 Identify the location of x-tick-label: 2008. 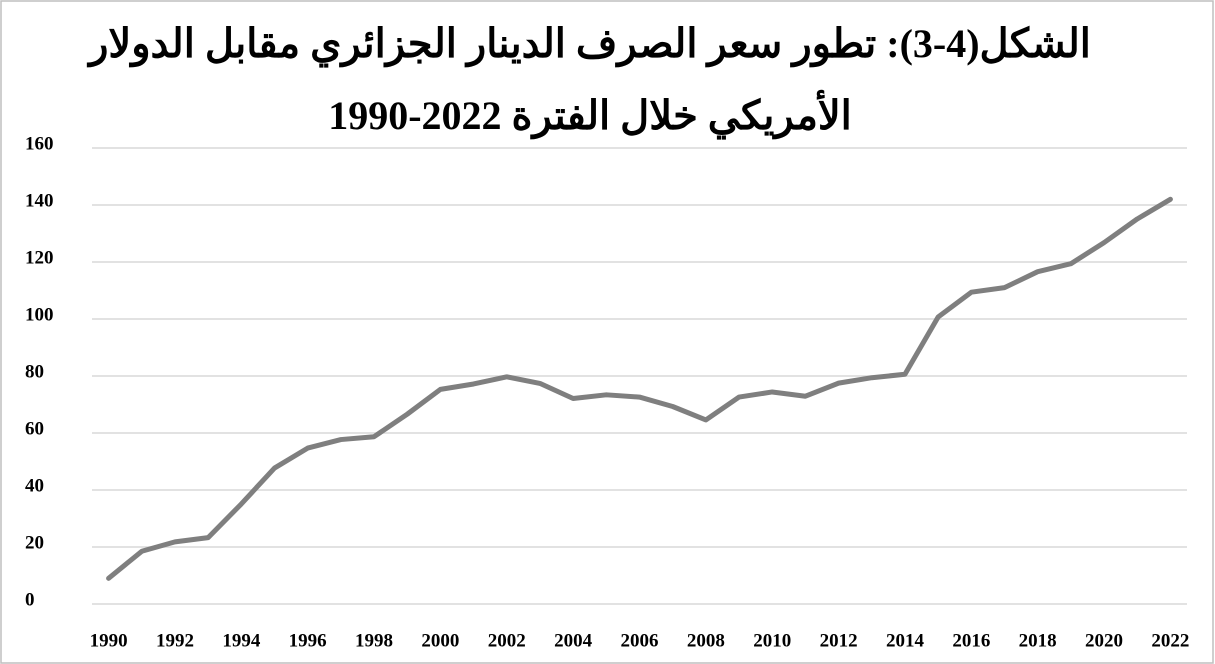
(706, 640).